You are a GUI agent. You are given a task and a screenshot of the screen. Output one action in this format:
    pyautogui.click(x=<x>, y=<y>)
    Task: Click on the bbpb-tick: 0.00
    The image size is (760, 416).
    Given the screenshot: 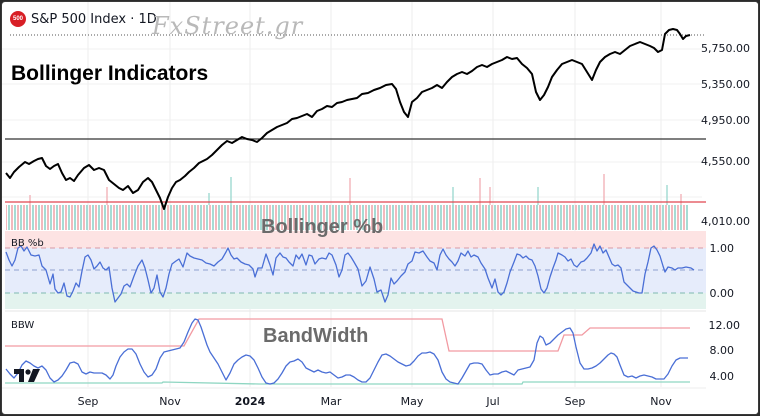 What is the action you would take?
    pyautogui.click(x=722, y=293)
    